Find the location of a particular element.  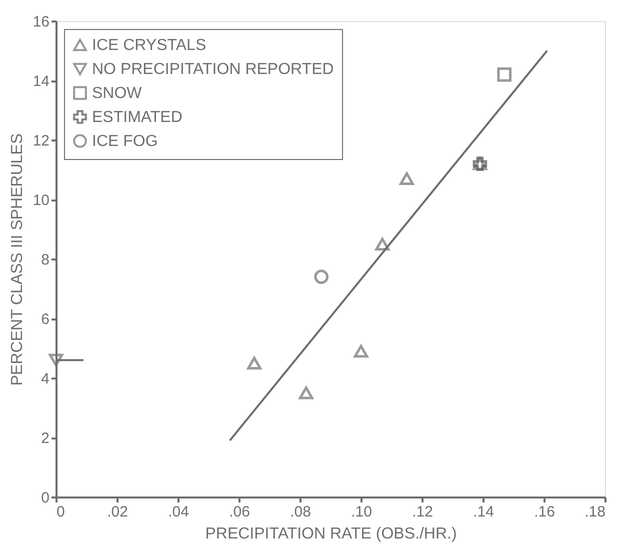

x-tick-label: 0 is located at coordinates (60, 512).